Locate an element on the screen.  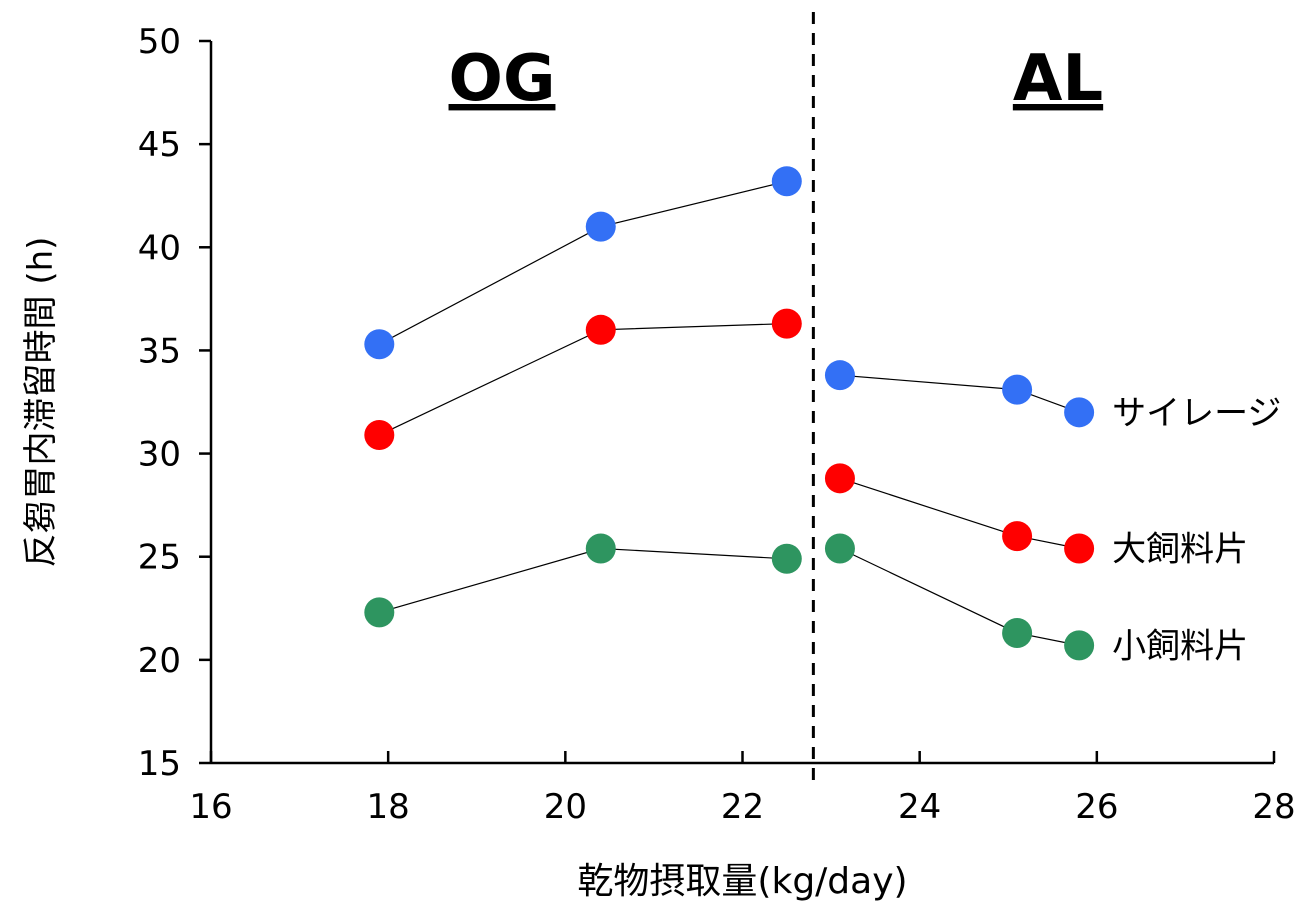
y-tick-label: 15 is located at coordinates (159, 764).